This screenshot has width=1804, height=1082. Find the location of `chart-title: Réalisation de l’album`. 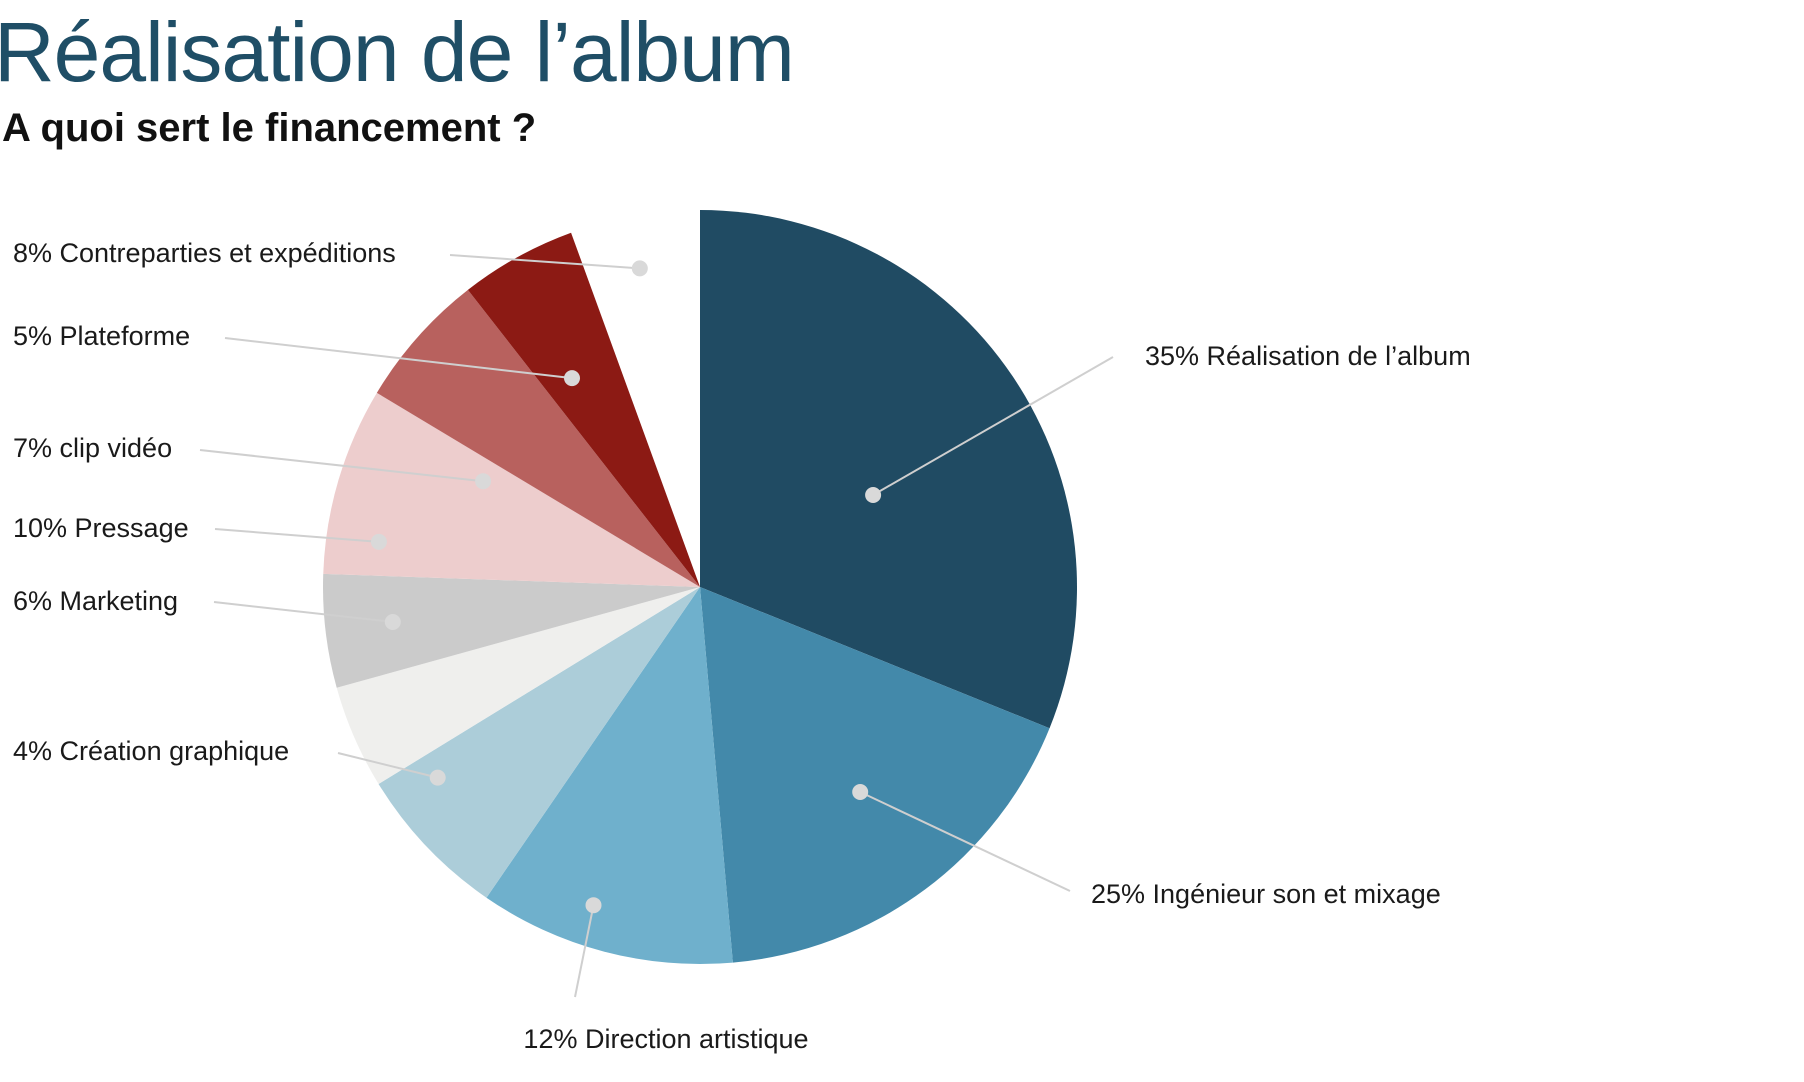

chart-title: Réalisation de l’album is located at coordinates (397, 52).